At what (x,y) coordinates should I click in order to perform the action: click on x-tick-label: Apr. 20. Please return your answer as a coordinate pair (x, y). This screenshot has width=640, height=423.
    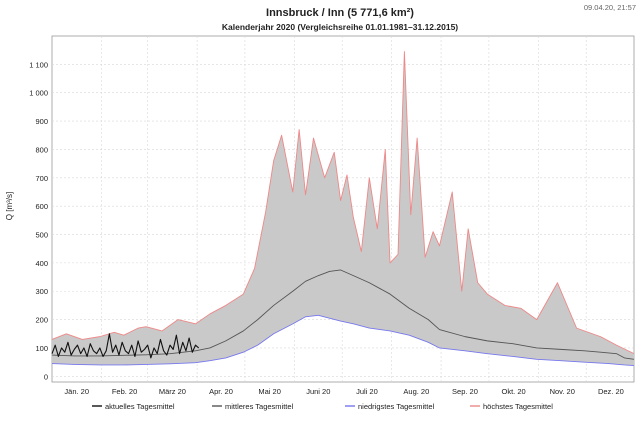
    Looking at the image, I should click on (221, 391).